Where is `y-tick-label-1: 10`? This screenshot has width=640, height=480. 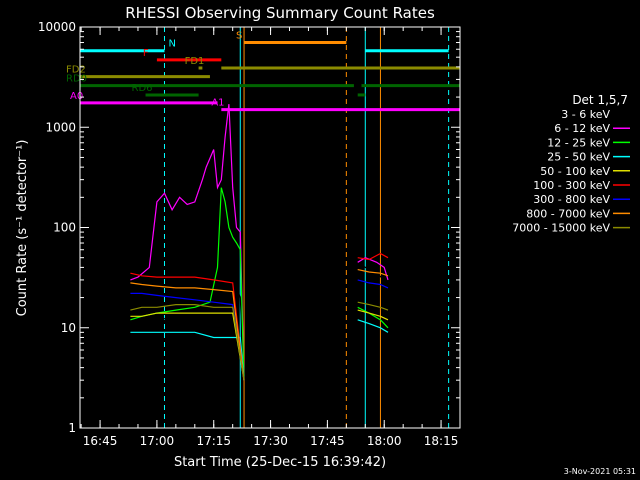
y-tick-label-1: 10 is located at coordinates (68, 328).